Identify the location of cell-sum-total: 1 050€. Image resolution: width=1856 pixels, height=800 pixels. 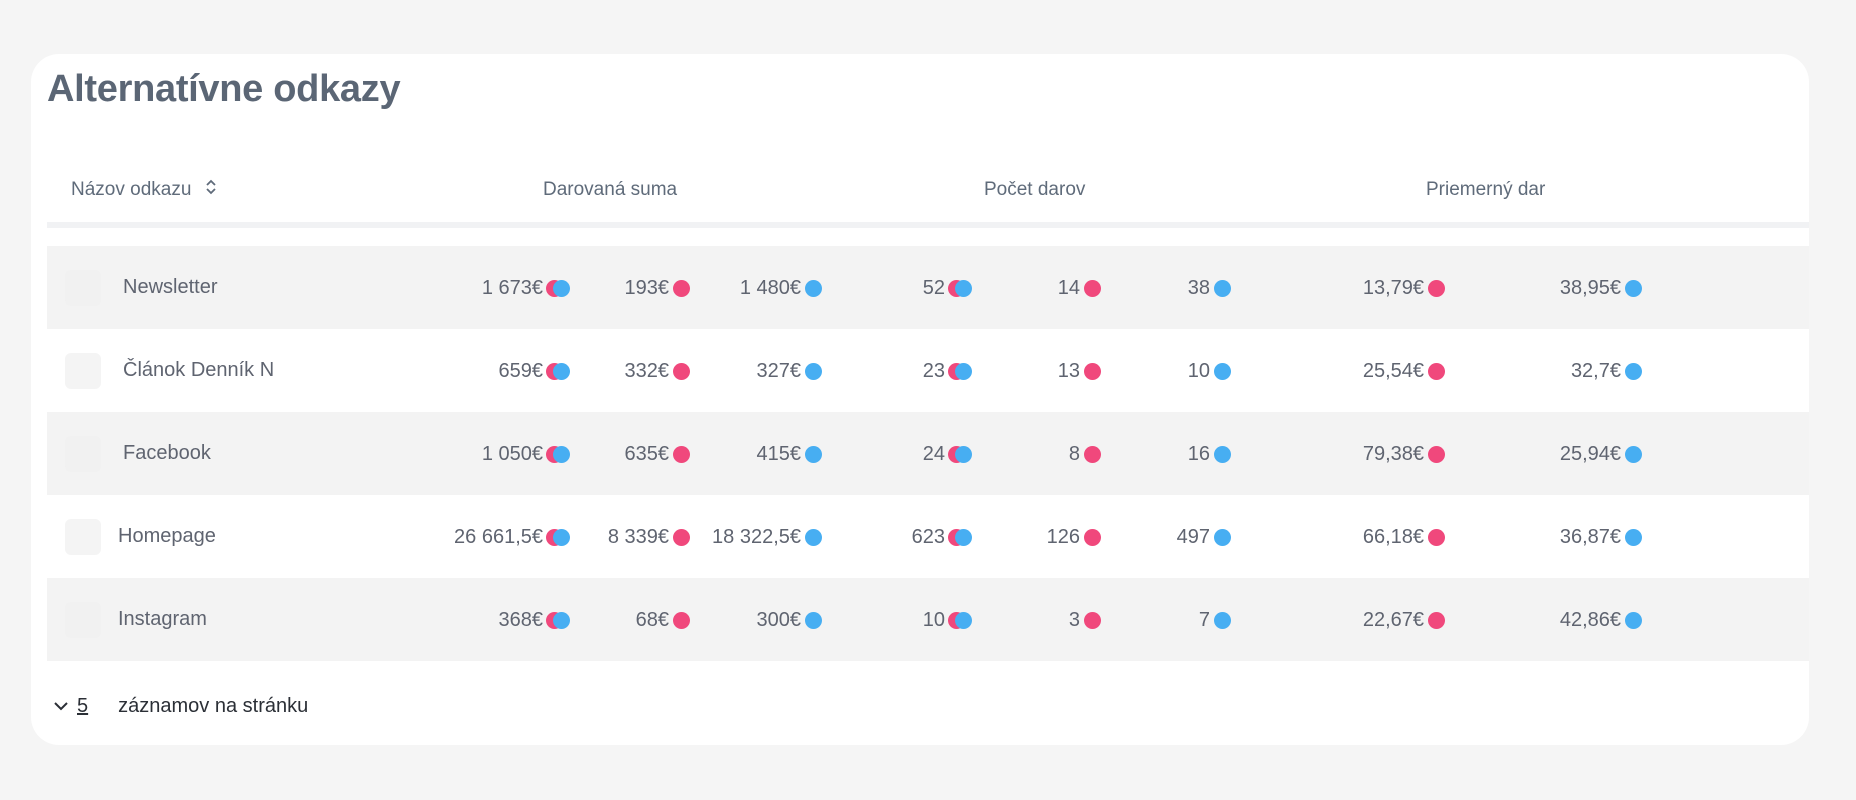
(526, 454).